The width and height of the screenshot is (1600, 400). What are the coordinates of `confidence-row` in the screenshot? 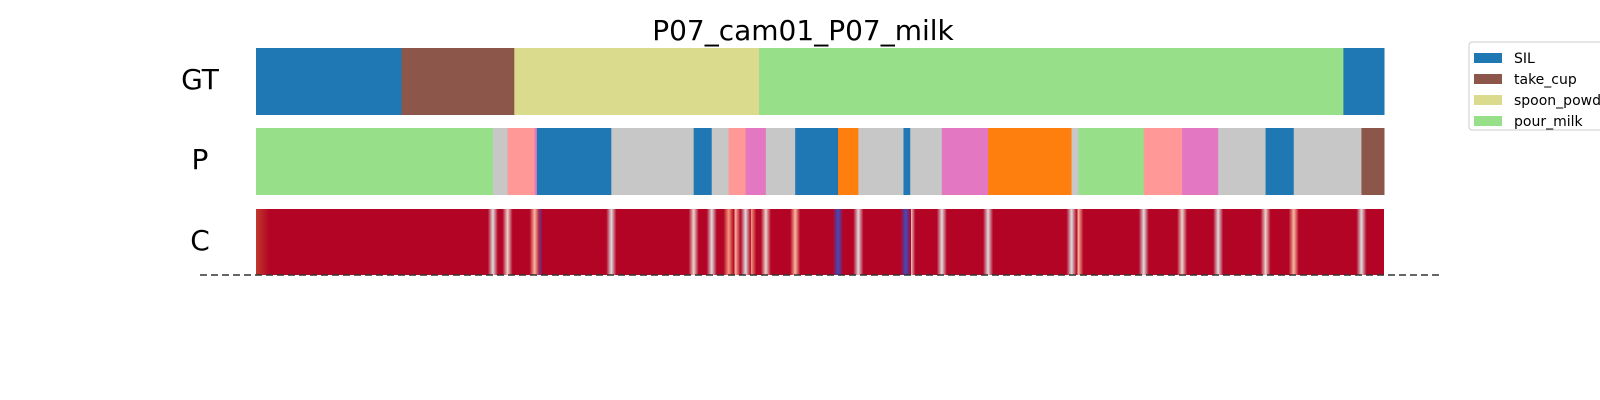 It's located at (820, 242).